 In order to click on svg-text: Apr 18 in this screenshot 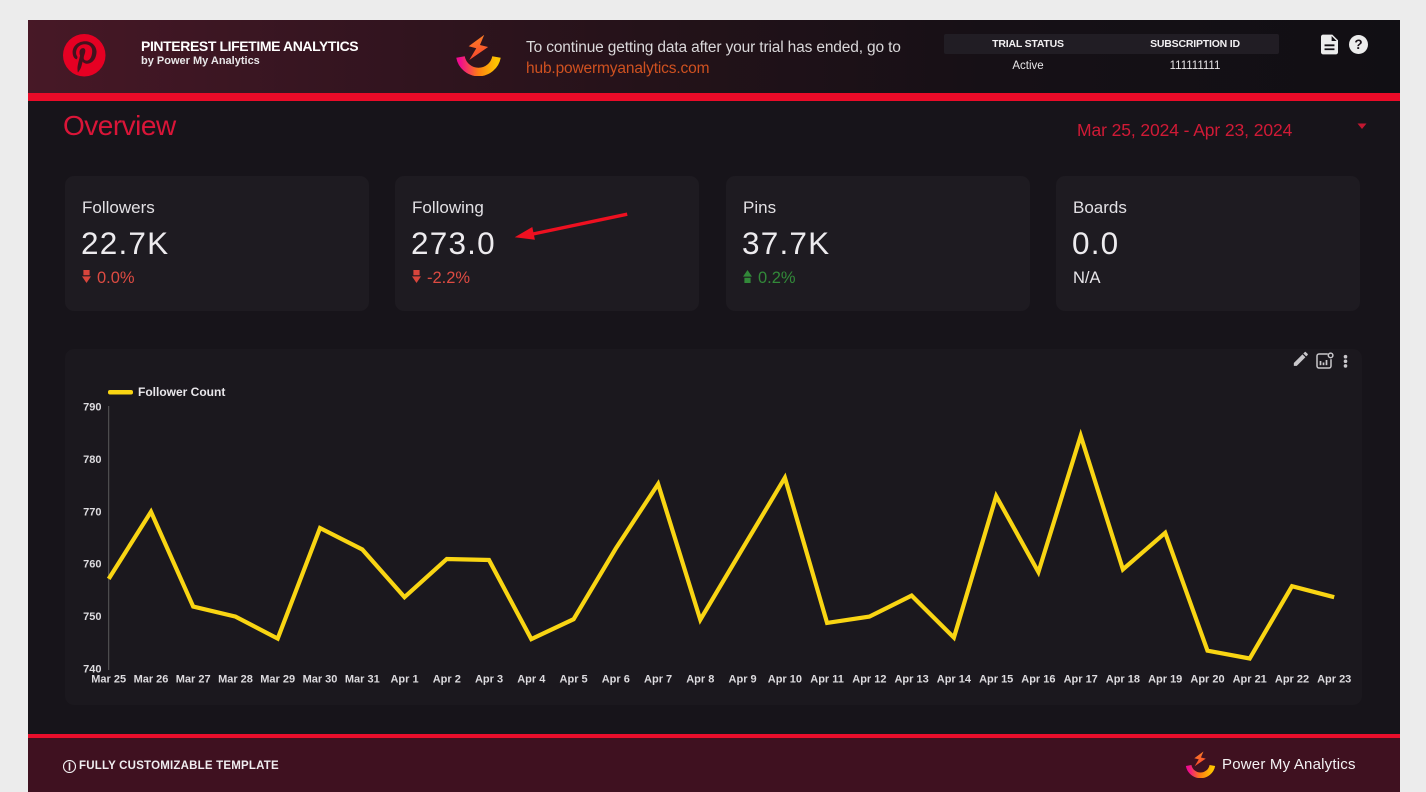, I will do `click(1123, 680)`.